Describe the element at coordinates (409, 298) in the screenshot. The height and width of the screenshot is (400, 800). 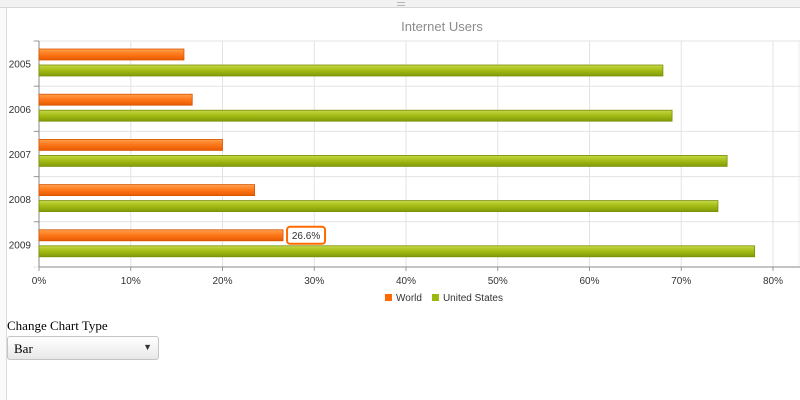
I see `legend-label: World` at that location.